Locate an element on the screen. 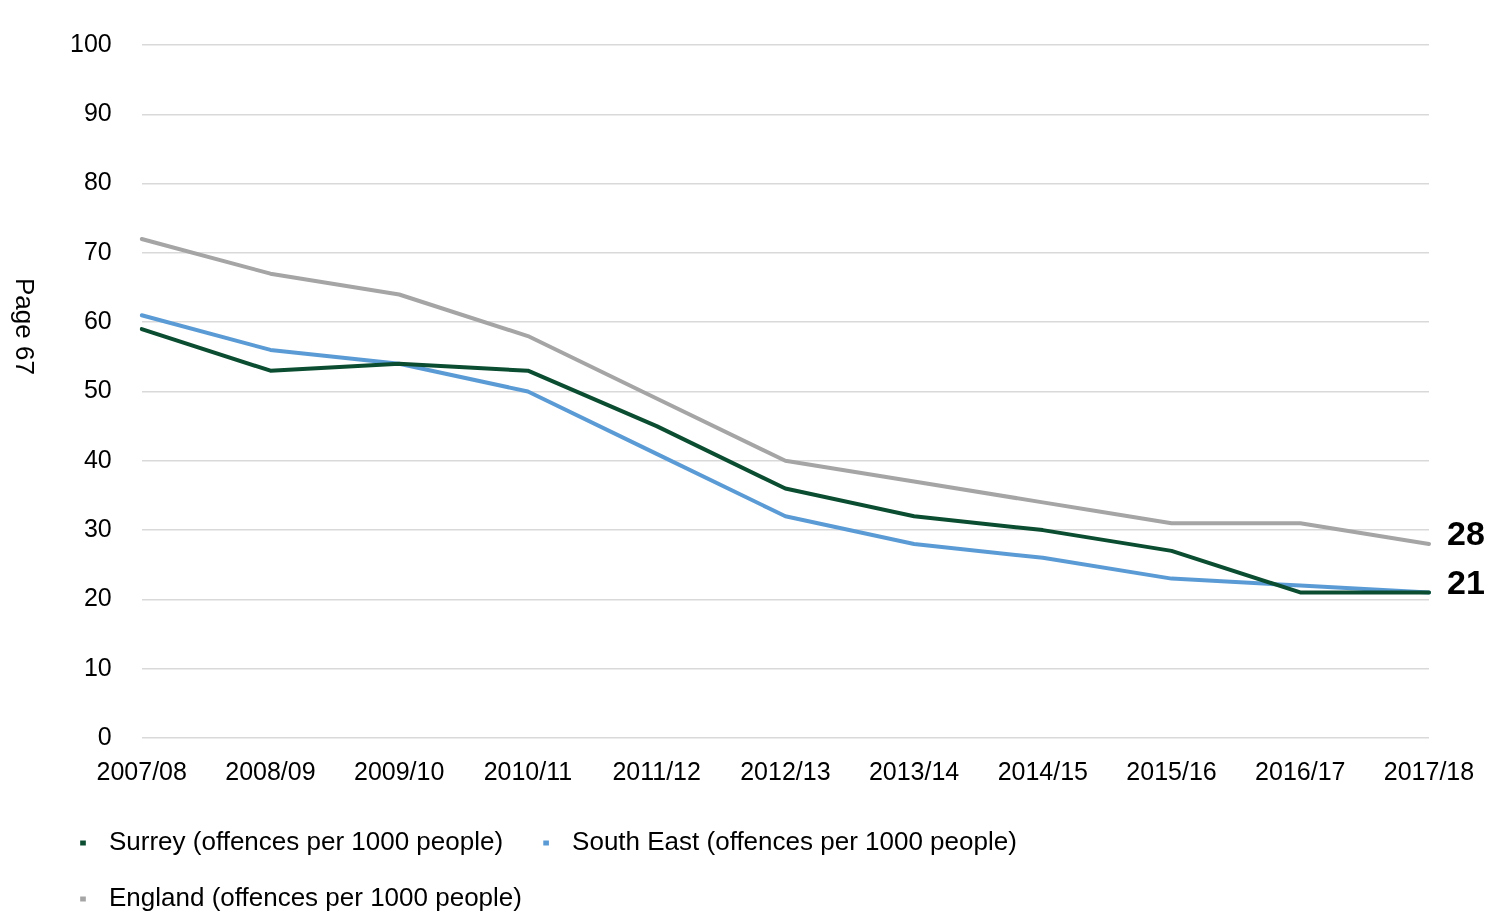  x-tick-label: 2015/16 is located at coordinates (1171, 770).